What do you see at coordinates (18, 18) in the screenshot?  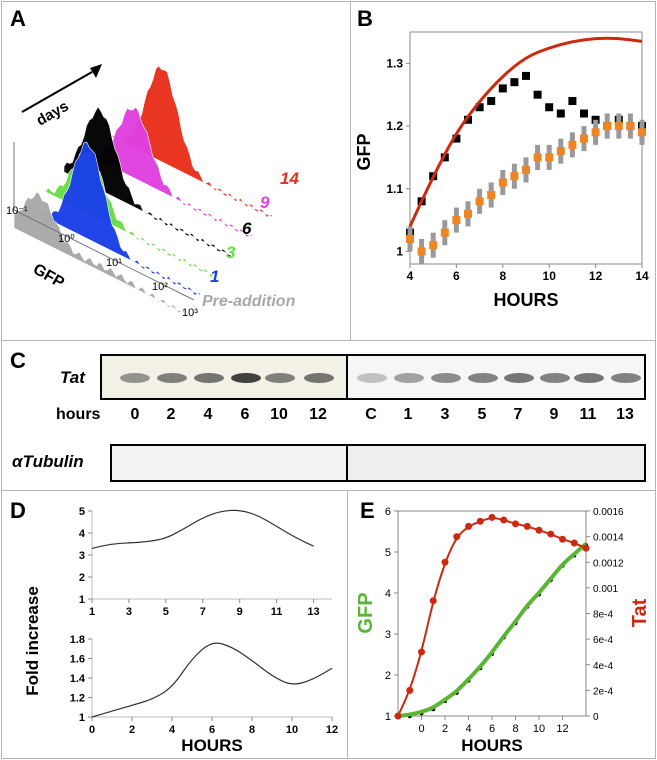 I see `panel-label-a: A` at bounding box center [18, 18].